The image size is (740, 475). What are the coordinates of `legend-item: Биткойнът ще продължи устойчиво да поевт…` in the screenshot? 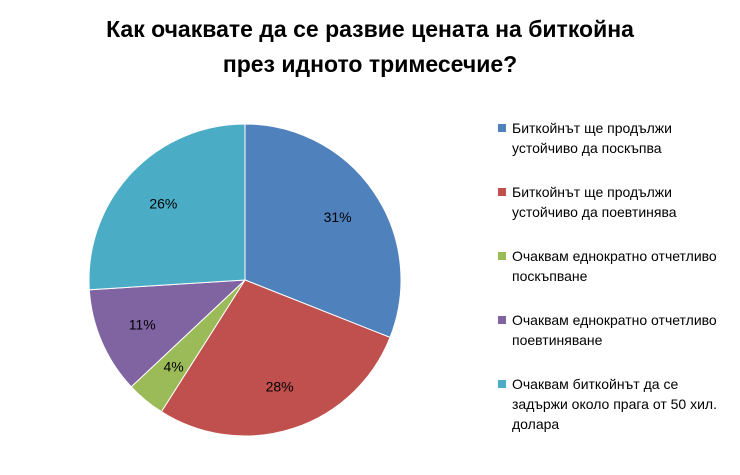 It's located at (615, 202).